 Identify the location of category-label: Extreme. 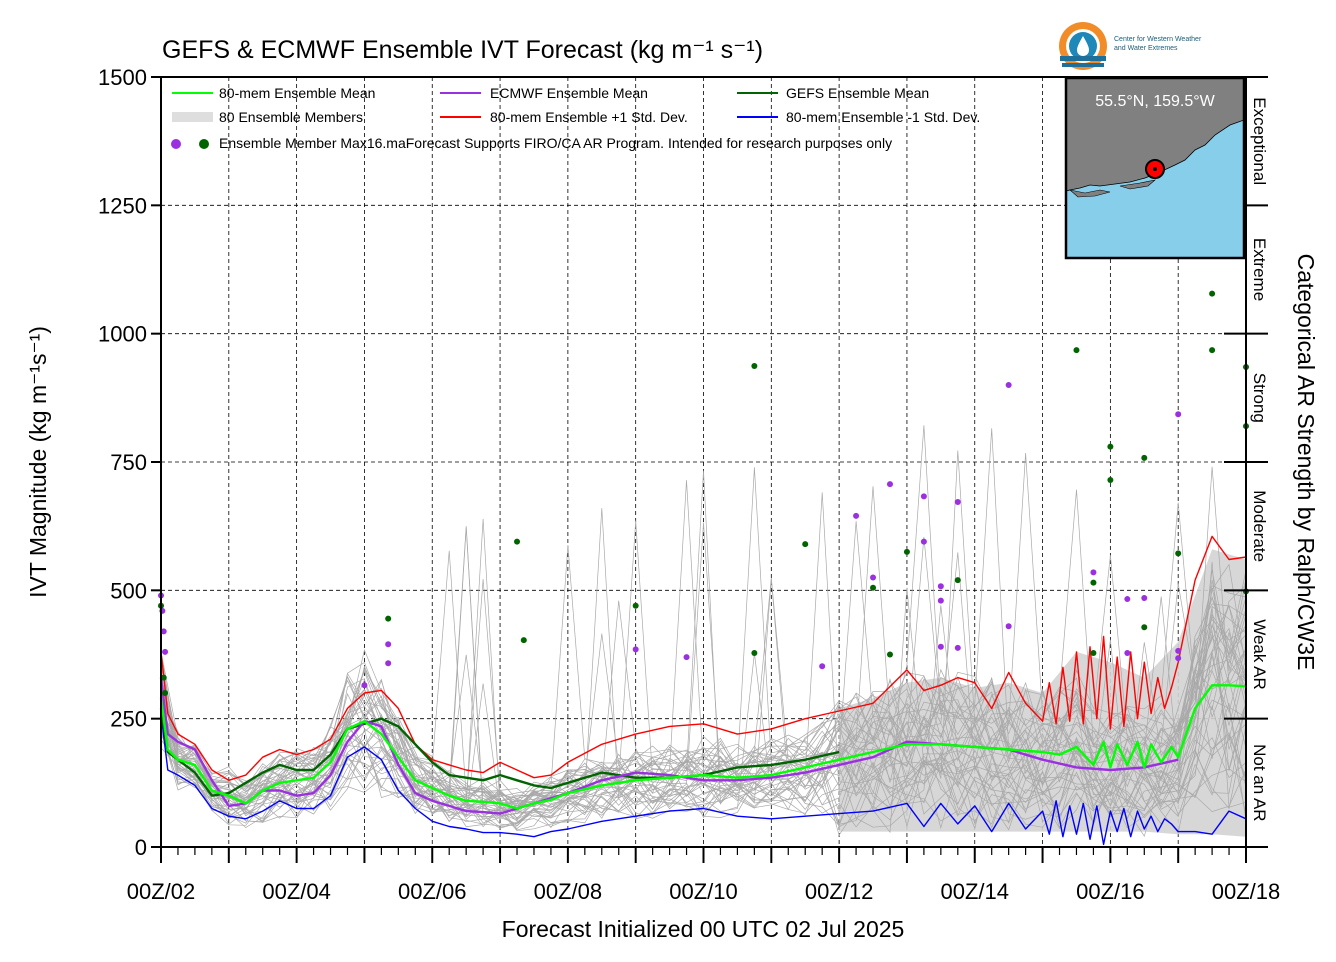
(1259, 269).